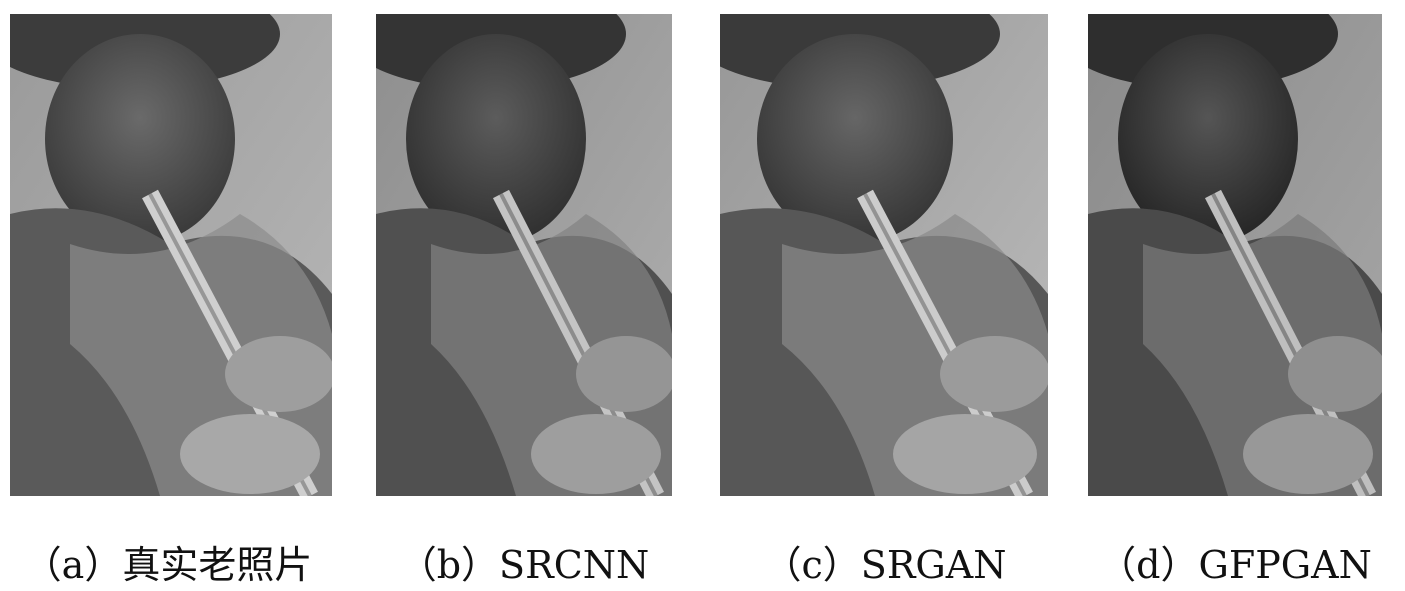 This screenshot has height=591, width=1405. I want to click on caption-c: （c）SRGAN, so click(885, 565).